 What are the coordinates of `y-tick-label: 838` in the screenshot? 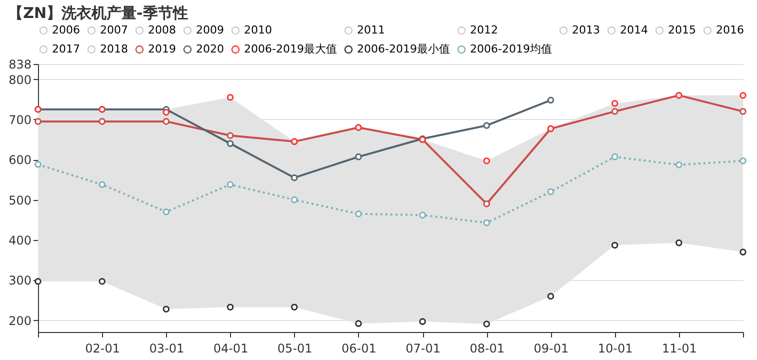 It's located at (20, 65).